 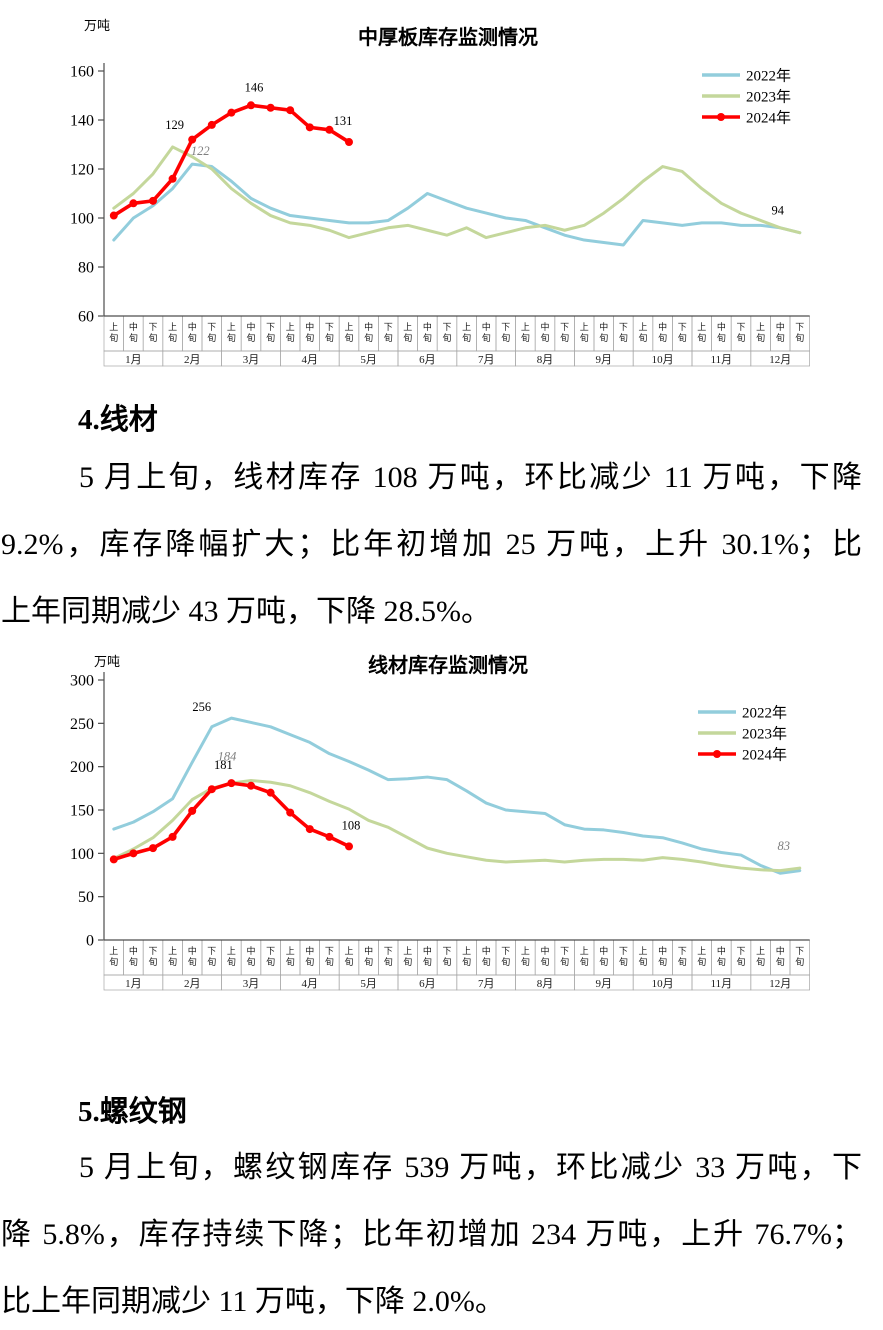 What do you see at coordinates (82, 811) in the screenshot?
I see `y-tick-label: 150` at bounding box center [82, 811].